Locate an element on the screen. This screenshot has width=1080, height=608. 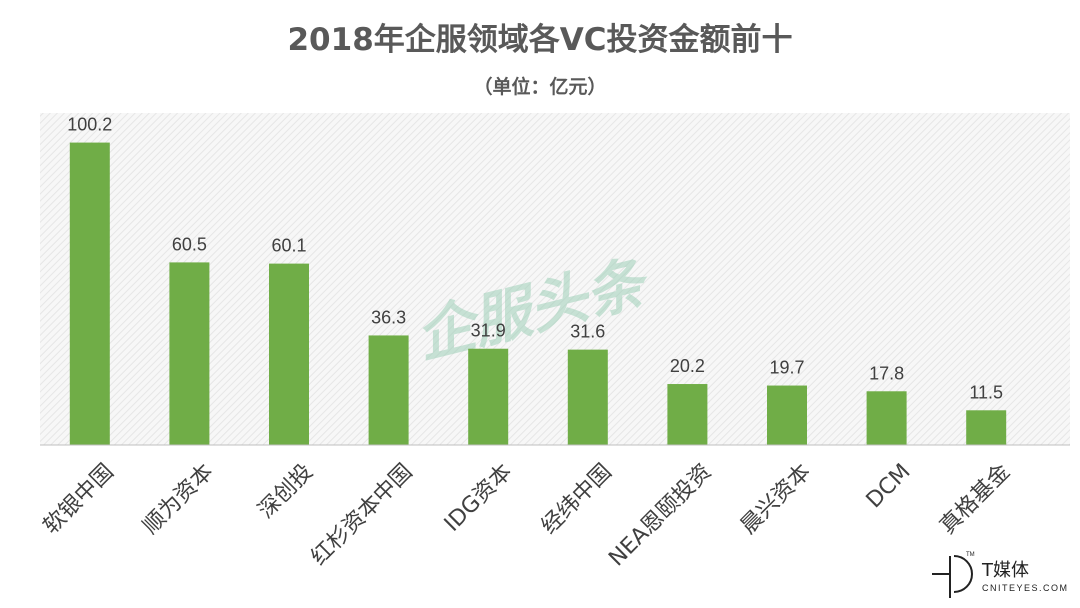
data-label-3: 36.3 is located at coordinates (388, 317).